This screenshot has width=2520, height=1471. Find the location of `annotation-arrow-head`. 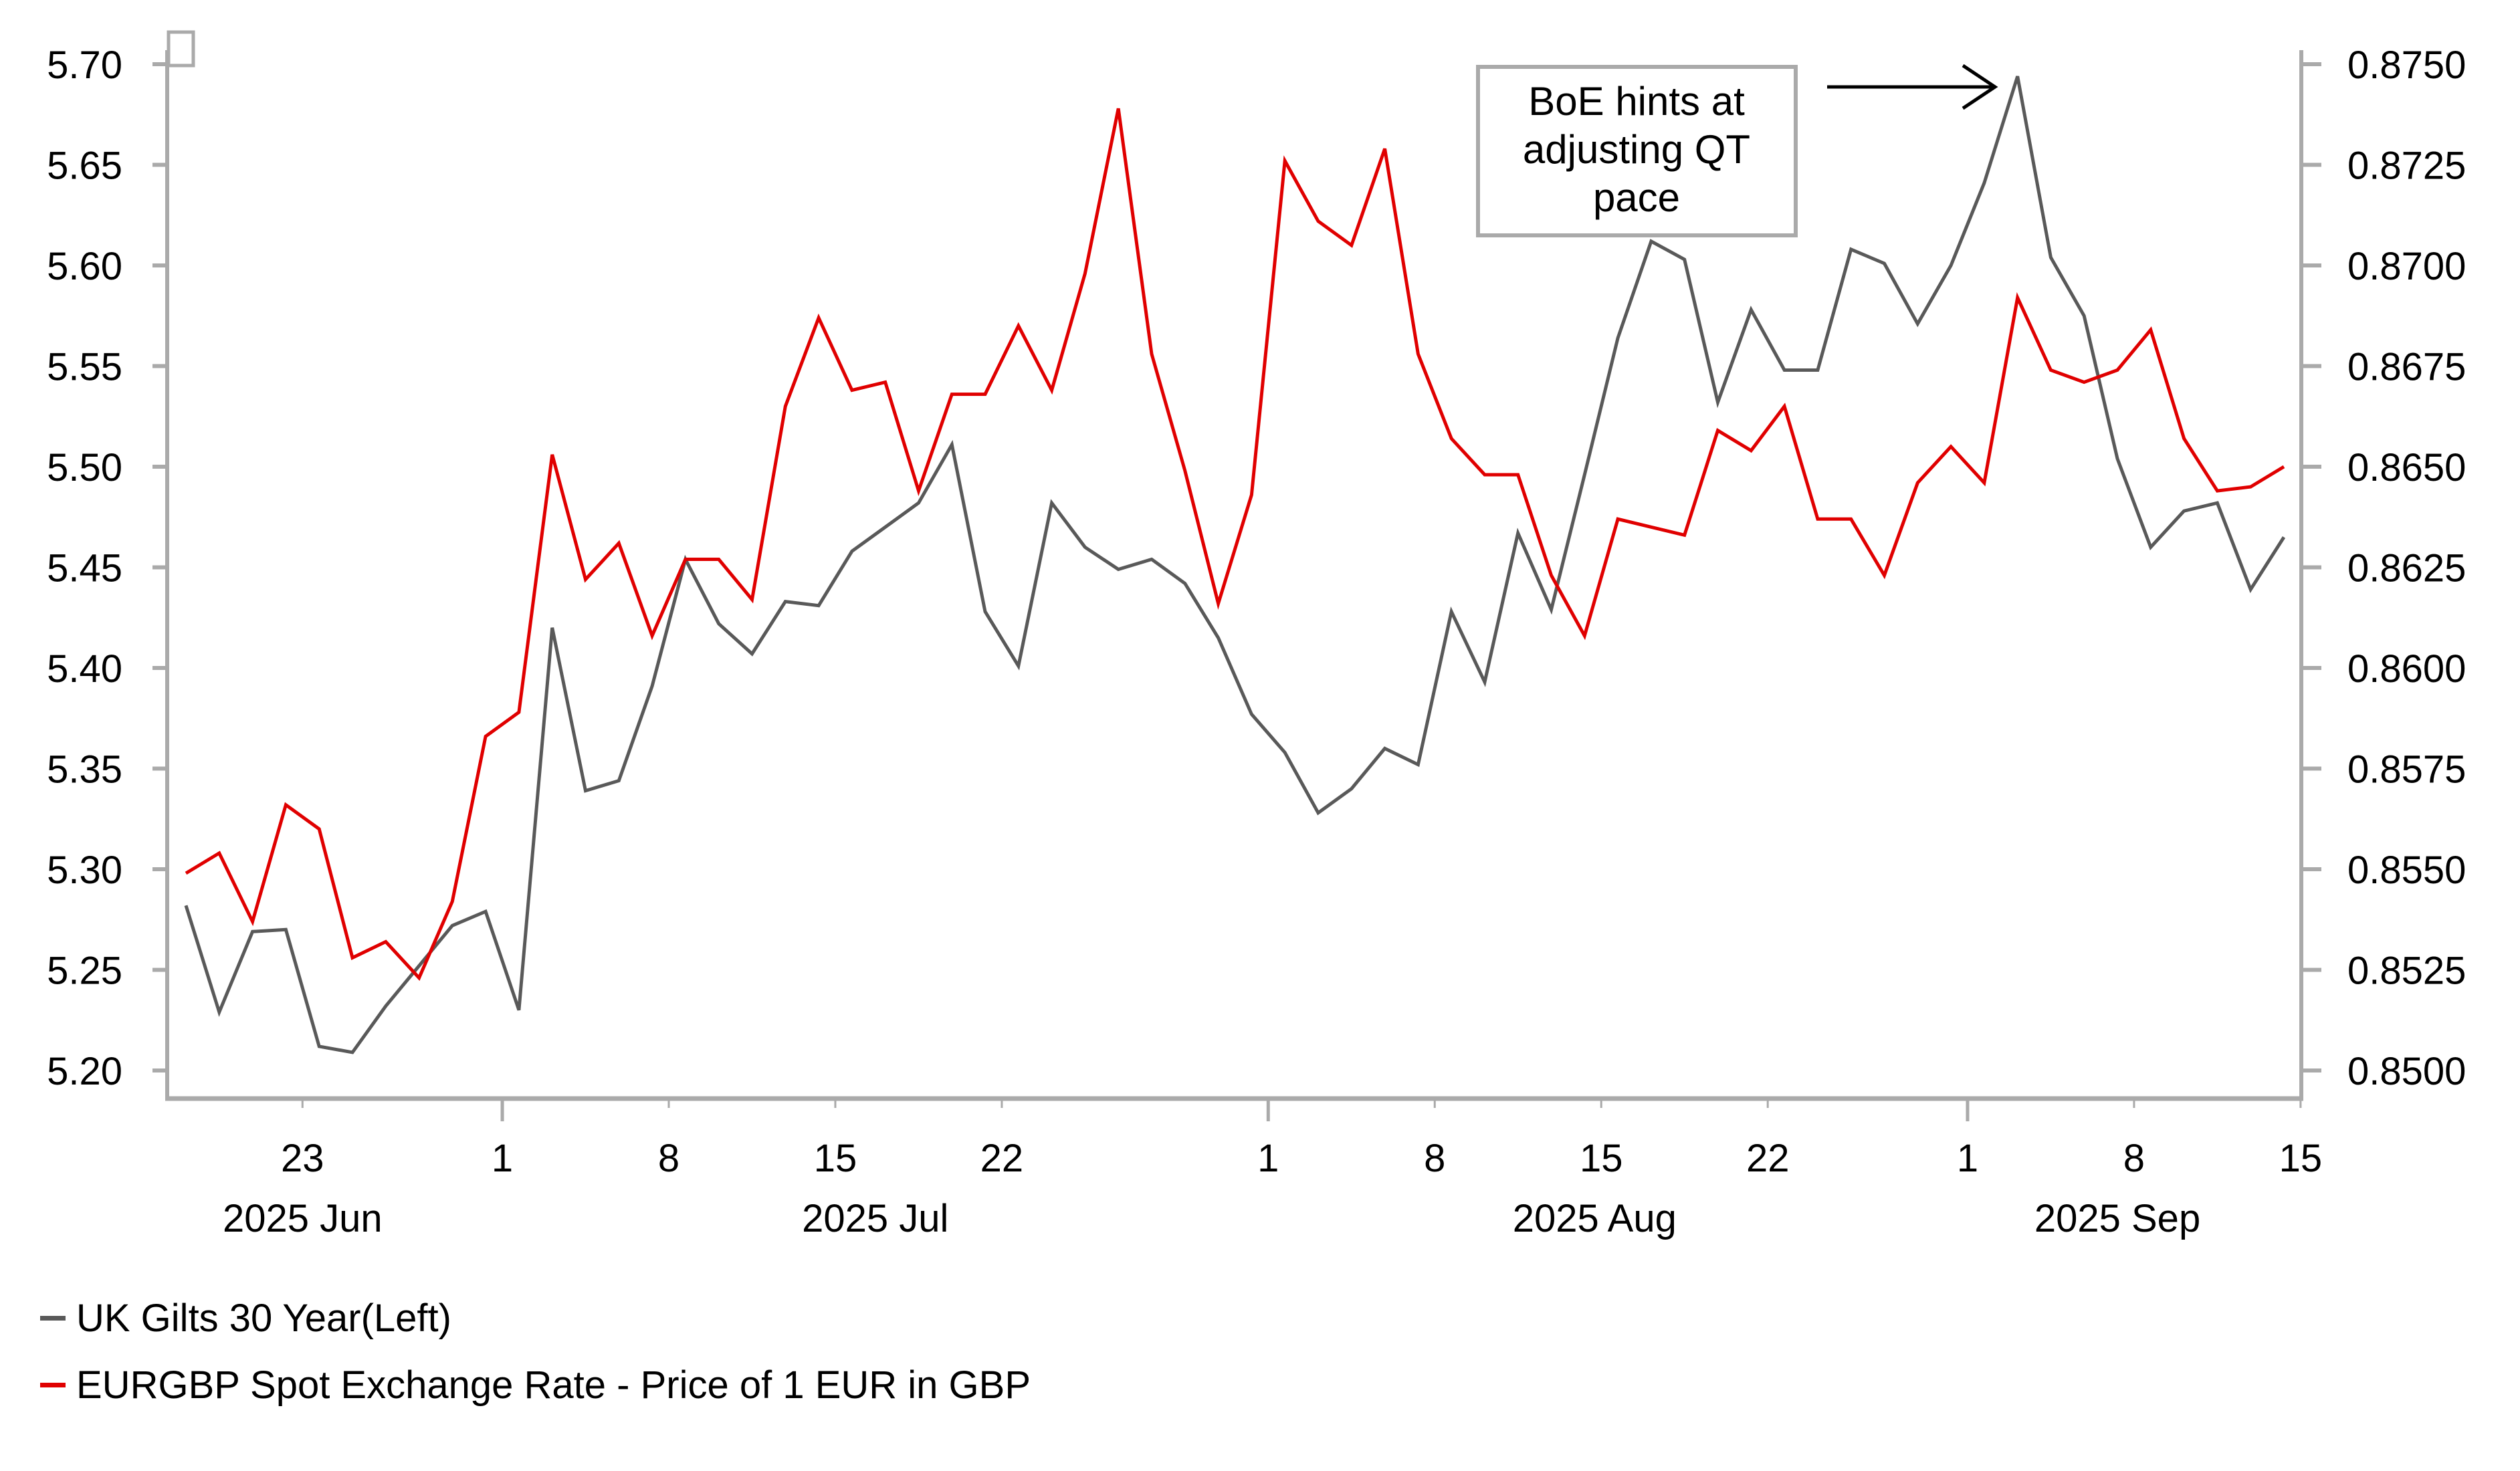

annotation-arrow-head is located at coordinates (1980, 87).